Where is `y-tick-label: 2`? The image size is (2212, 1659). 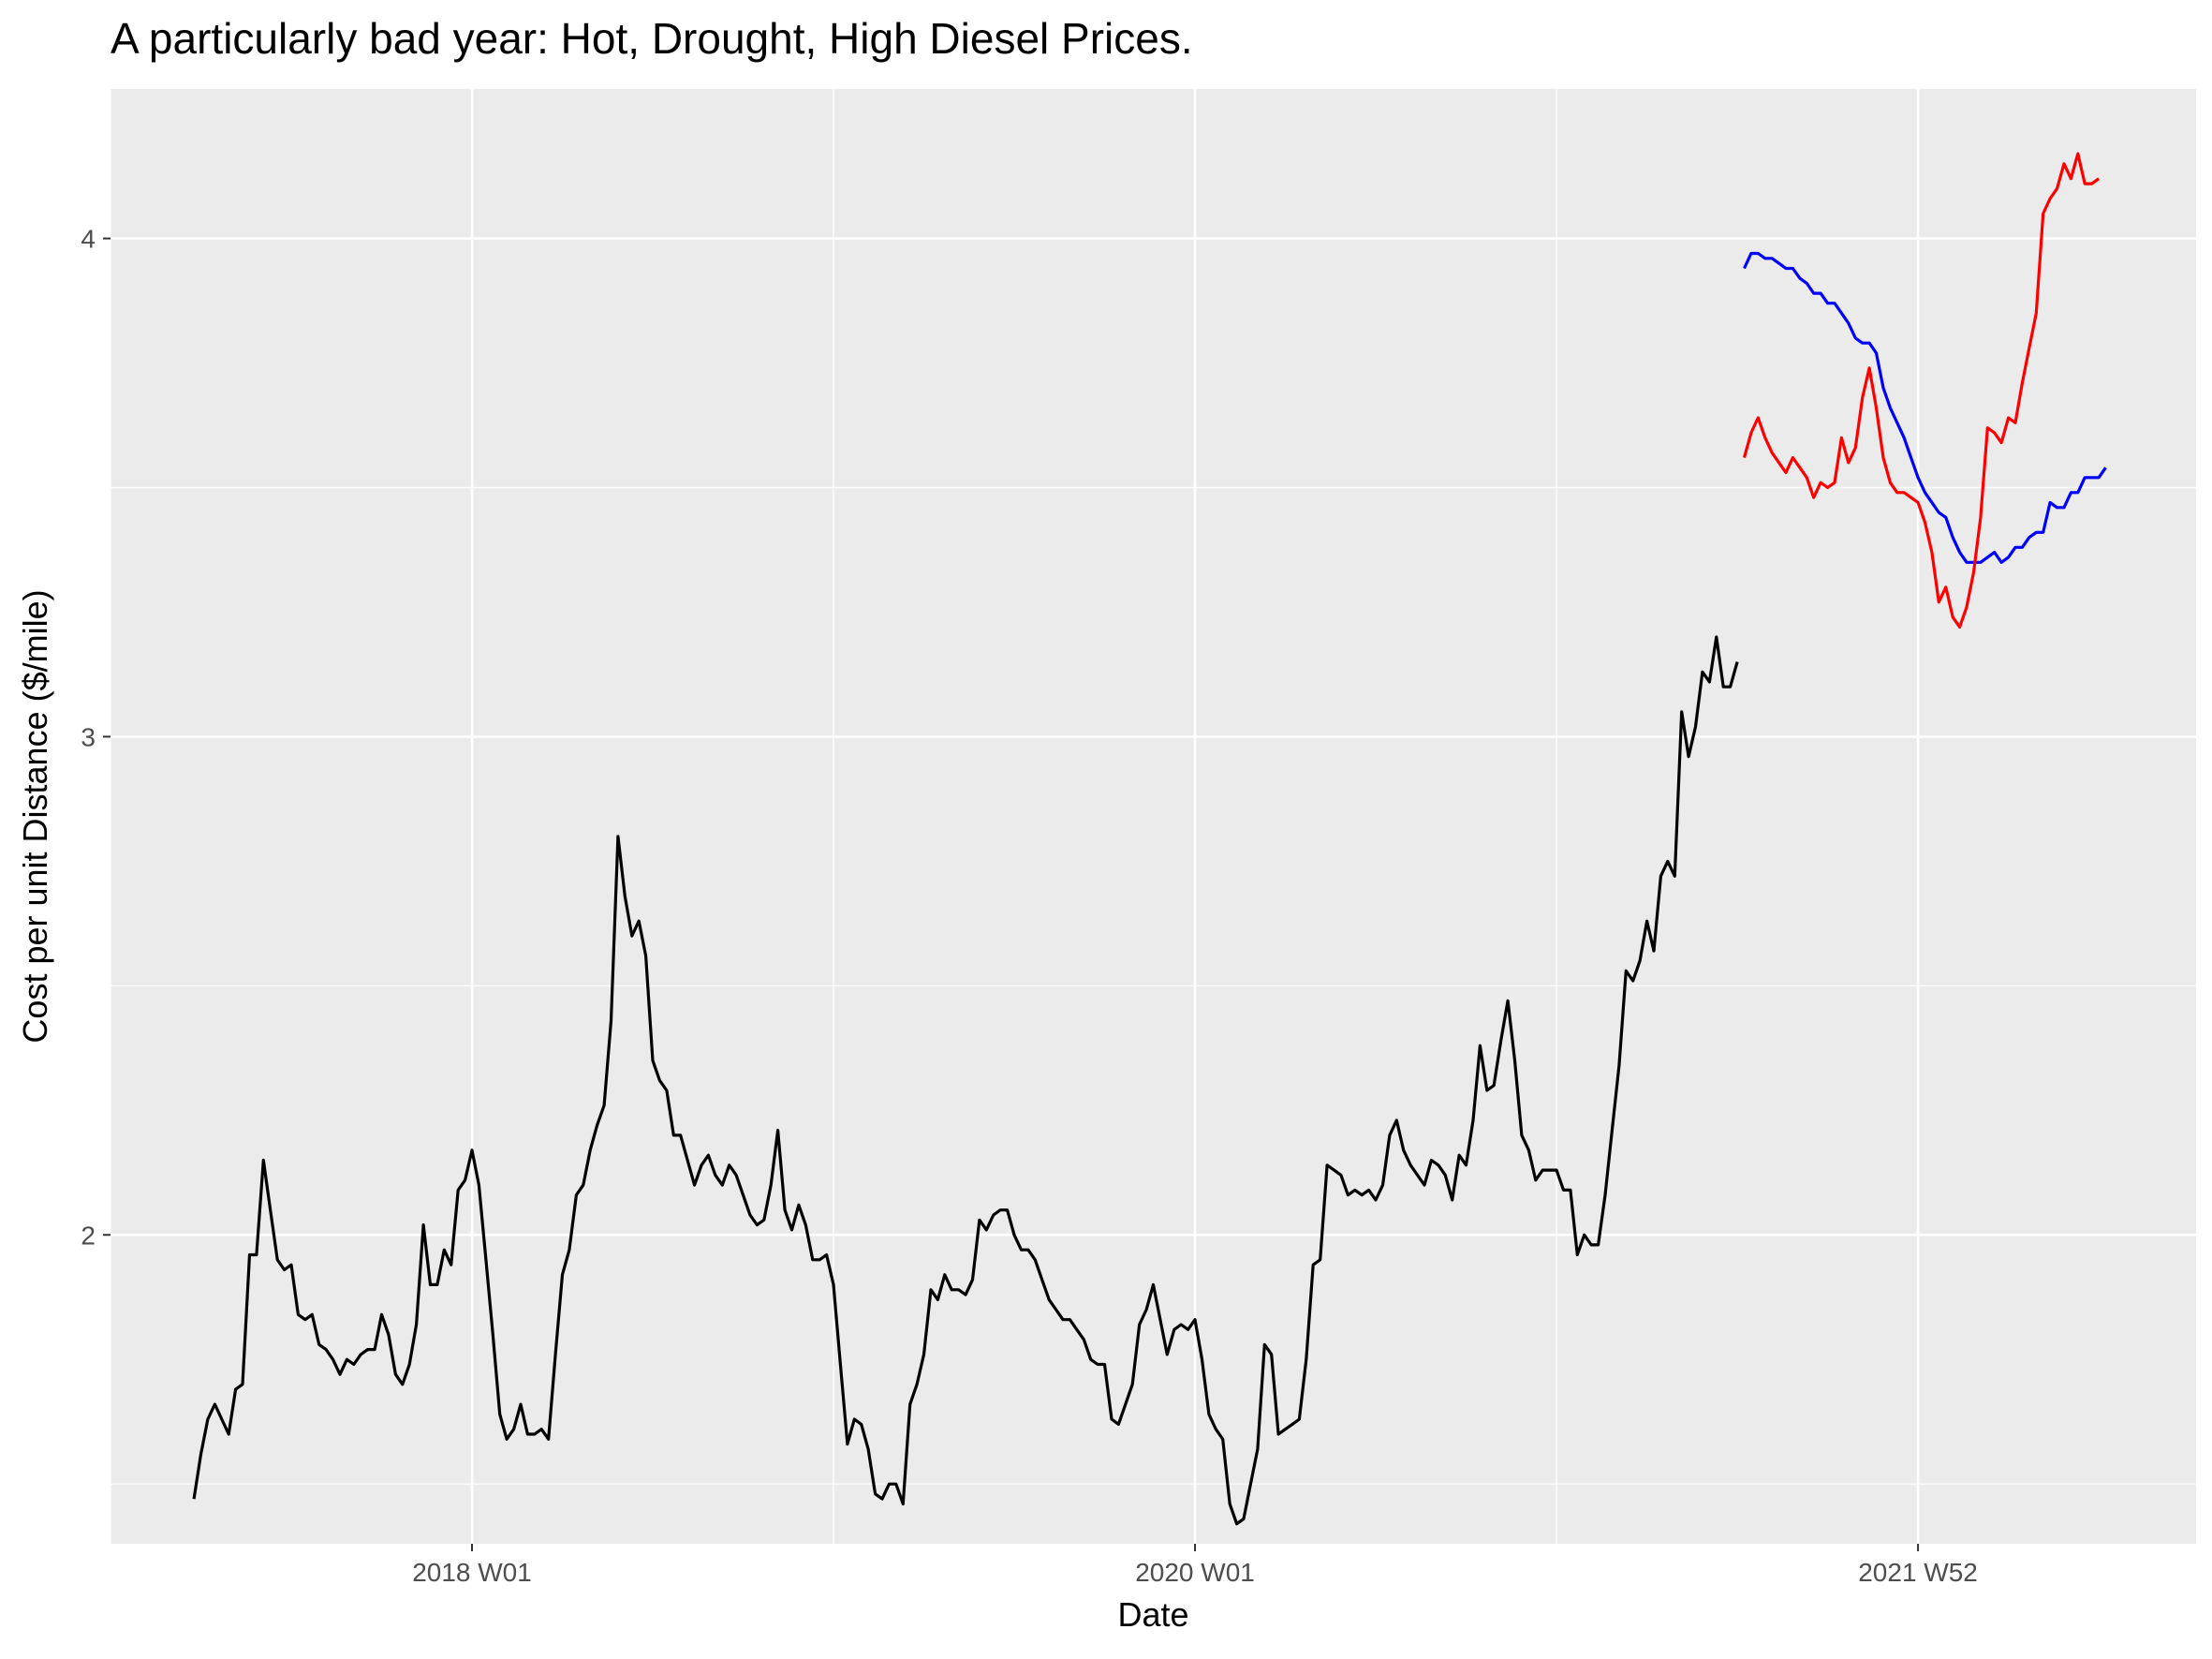
y-tick-label: 2 is located at coordinates (89, 1235).